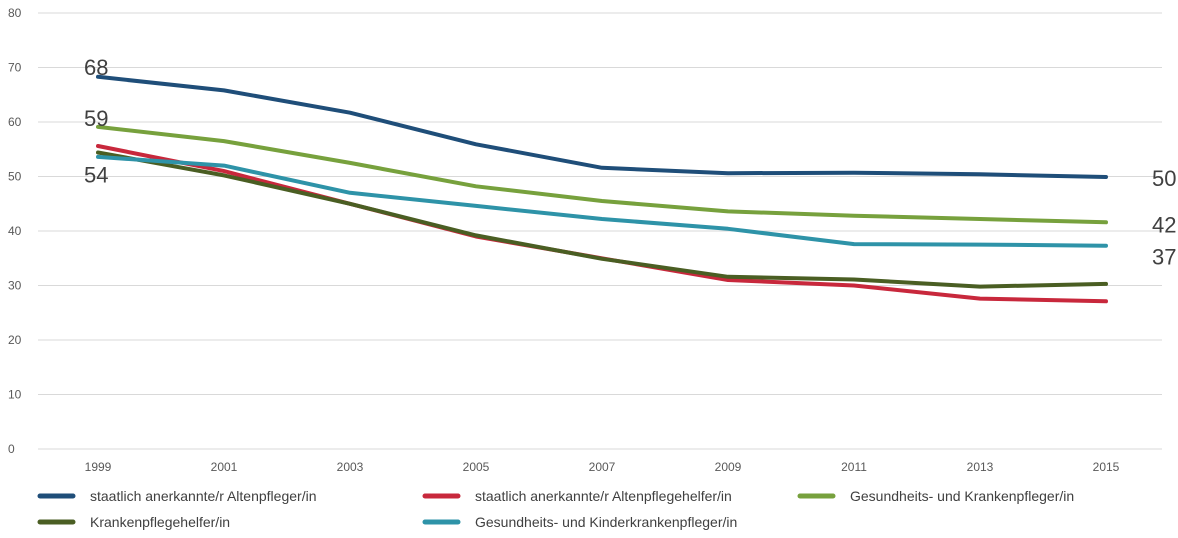 The height and width of the screenshot is (538, 1178). Describe the element at coordinates (96, 67) in the screenshot. I see `data-label: 68` at that location.